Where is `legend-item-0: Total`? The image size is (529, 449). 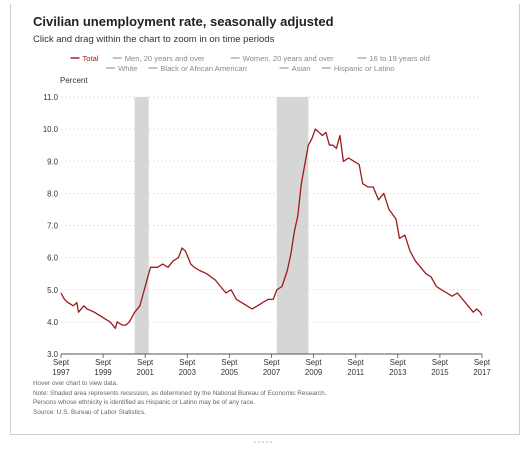
legend-item-0: Total is located at coordinates (90, 58).